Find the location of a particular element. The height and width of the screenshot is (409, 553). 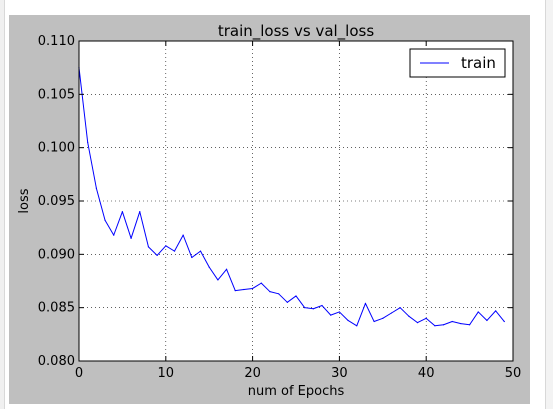

x-tick-label: 50 is located at coordinates (513, 373).